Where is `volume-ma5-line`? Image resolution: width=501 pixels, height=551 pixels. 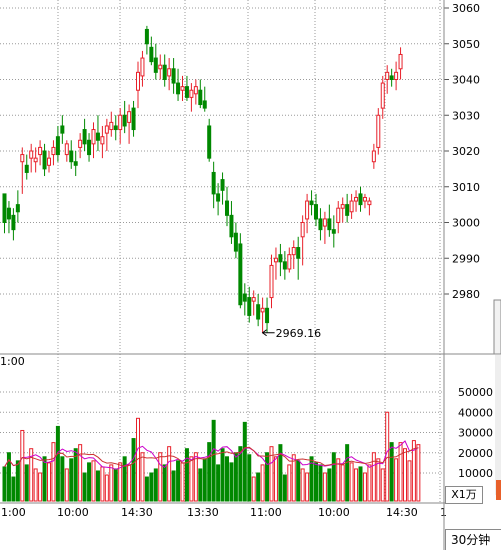
volume-ma5-line is located at coordinates (211, 455).